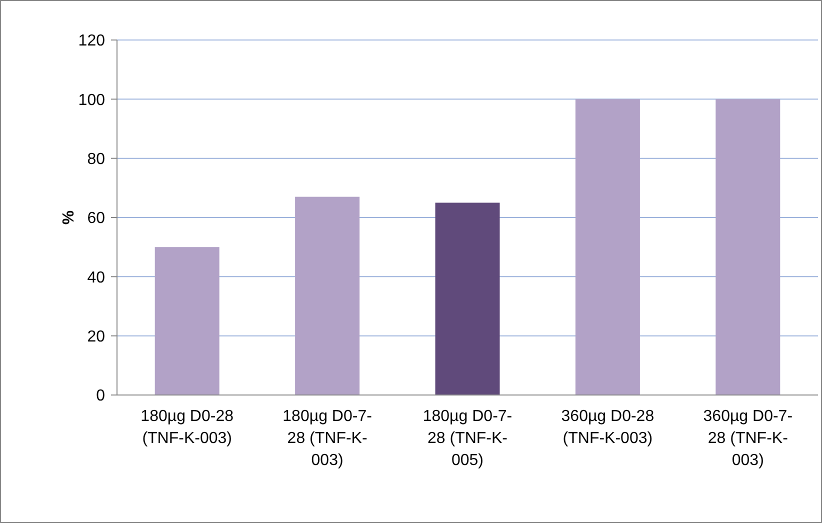  Describe the element at coordinates (92, 100) in the screenshot. I see `y-tick-label: 100` at that location.